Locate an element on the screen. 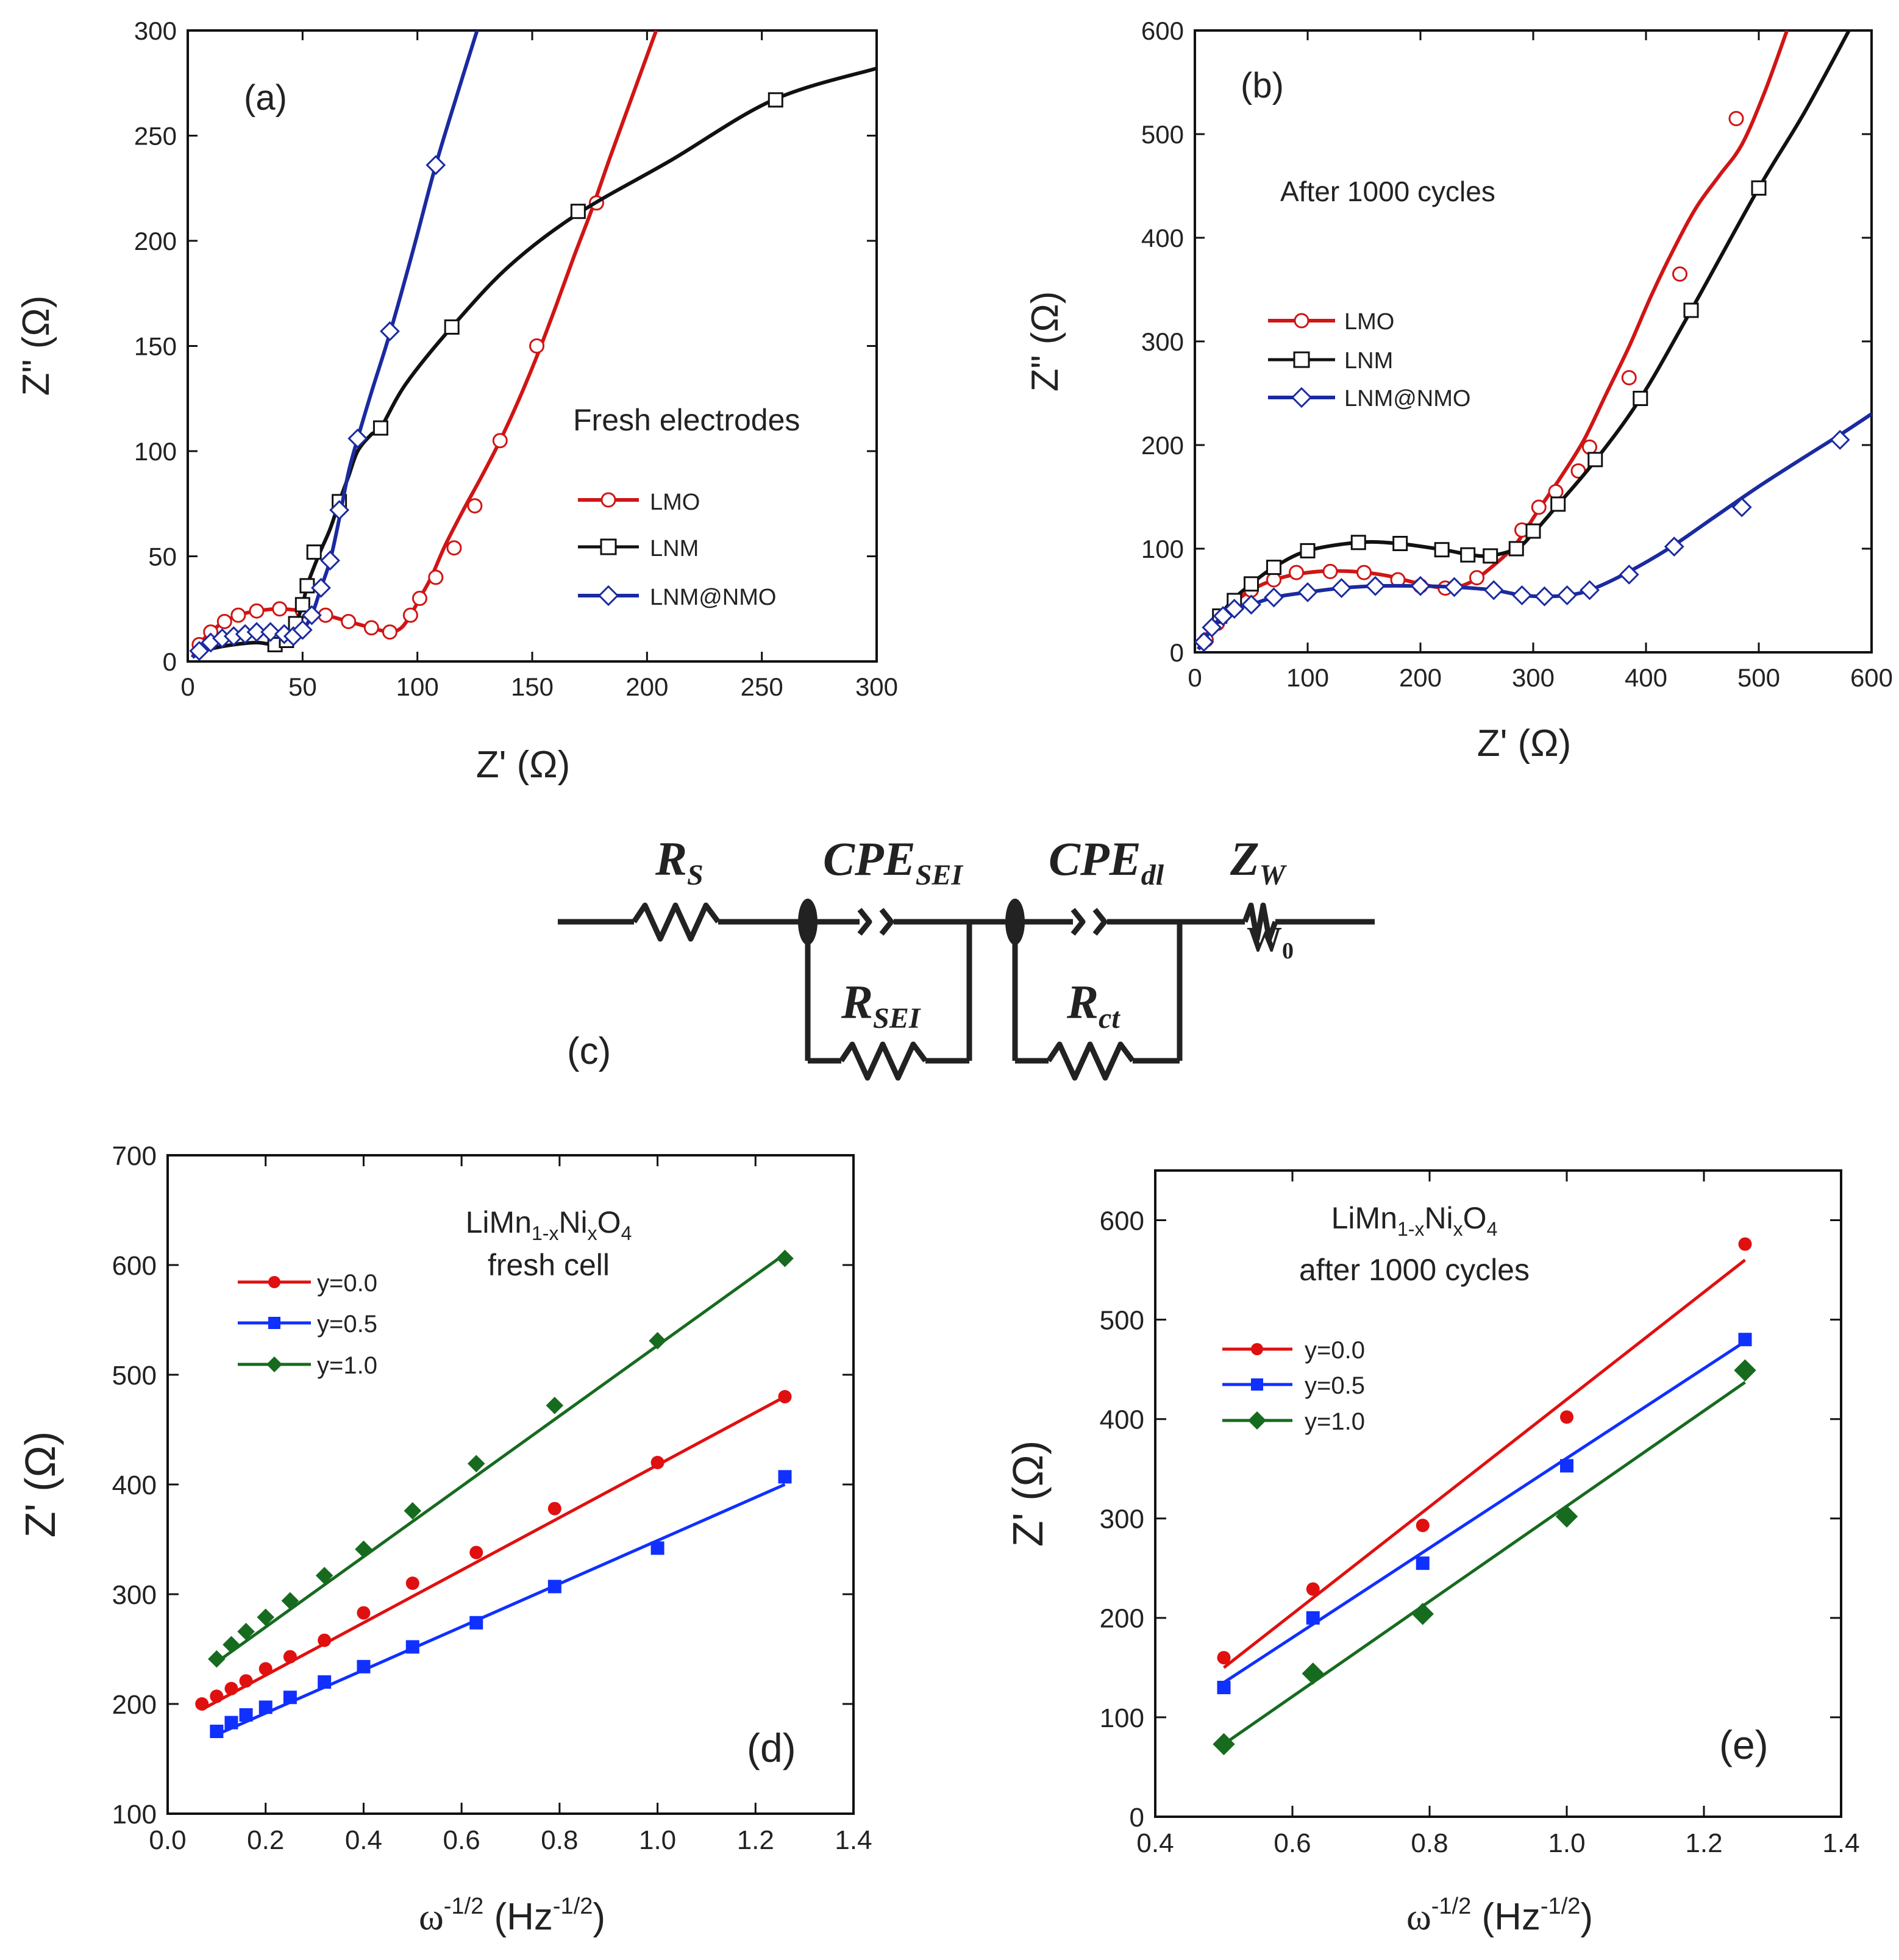  legend-d-y05-label: y=0.5 is located at coordinates (347, 1325).